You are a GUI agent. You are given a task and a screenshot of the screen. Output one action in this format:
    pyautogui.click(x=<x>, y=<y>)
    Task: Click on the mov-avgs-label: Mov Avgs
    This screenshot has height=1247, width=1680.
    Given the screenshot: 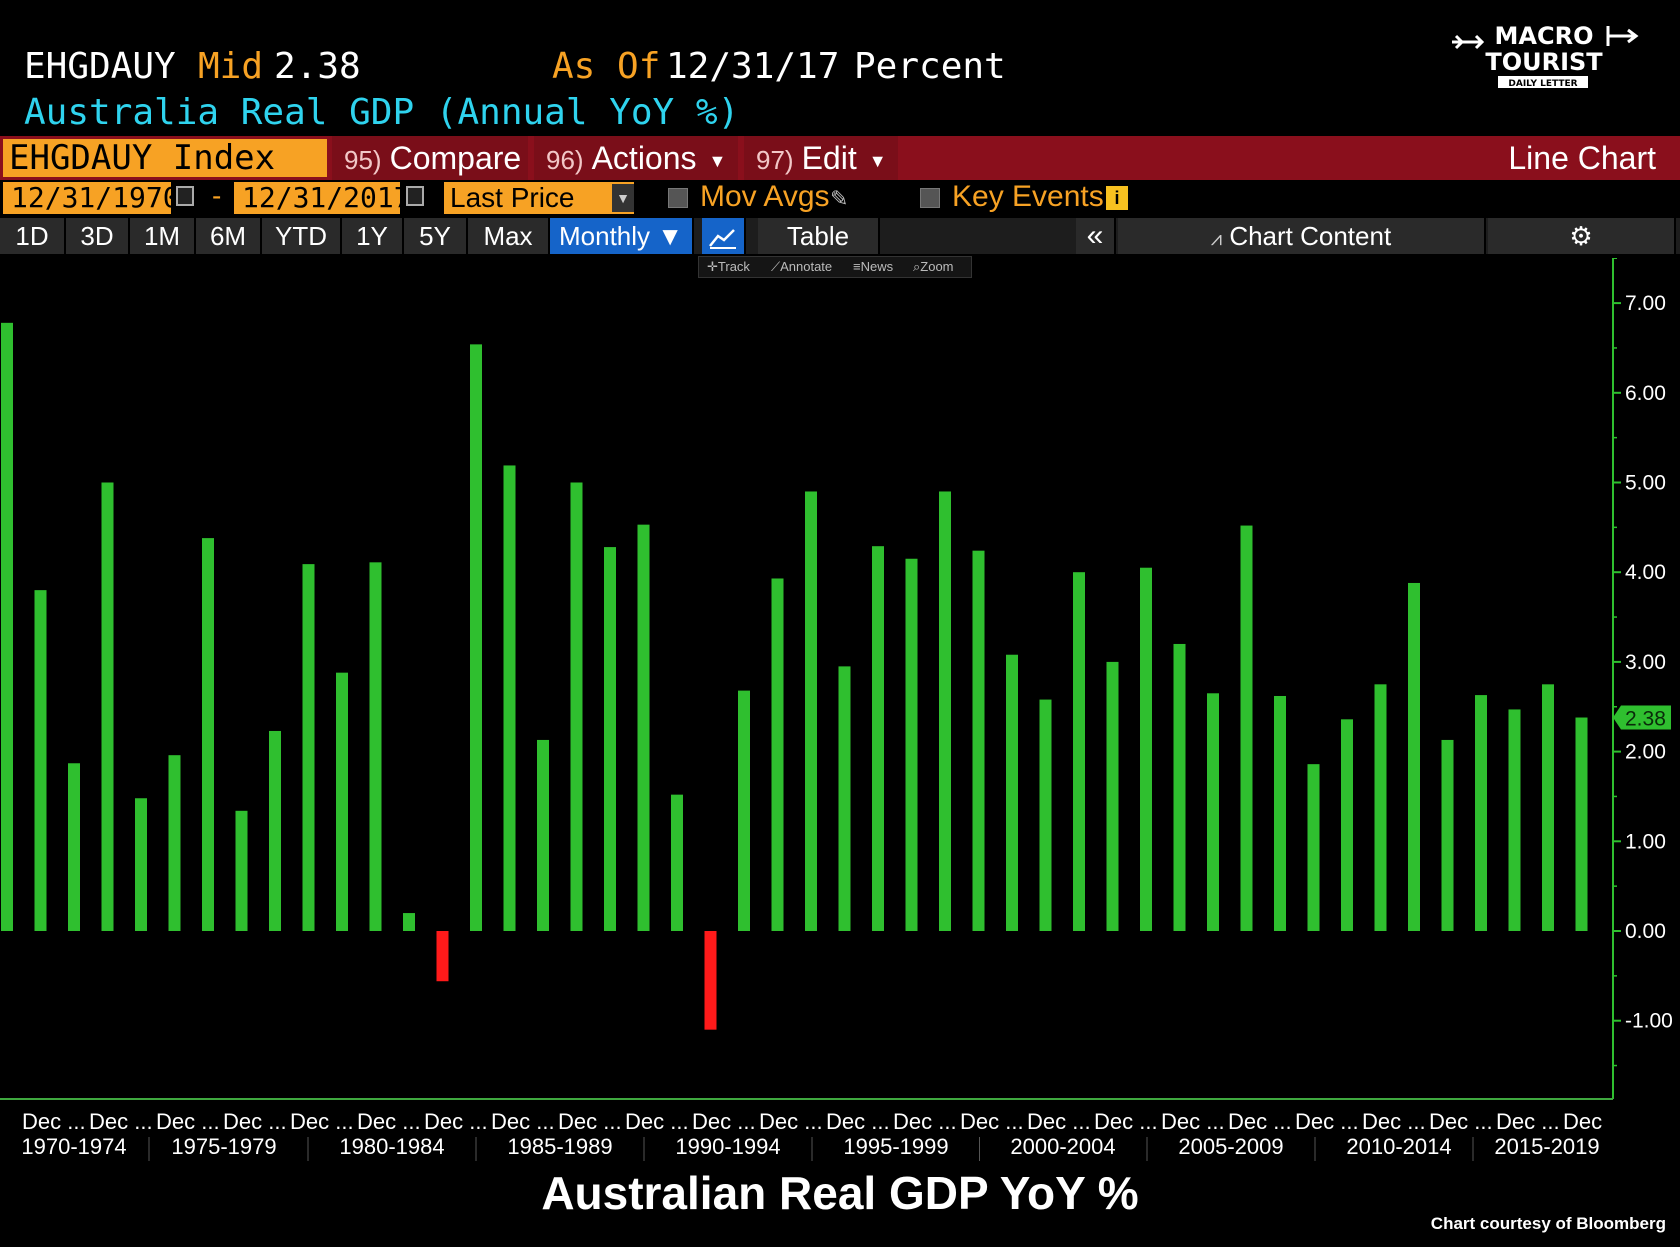 What is the action you would take?
    pyautogui.click(x=765, y=196)
    